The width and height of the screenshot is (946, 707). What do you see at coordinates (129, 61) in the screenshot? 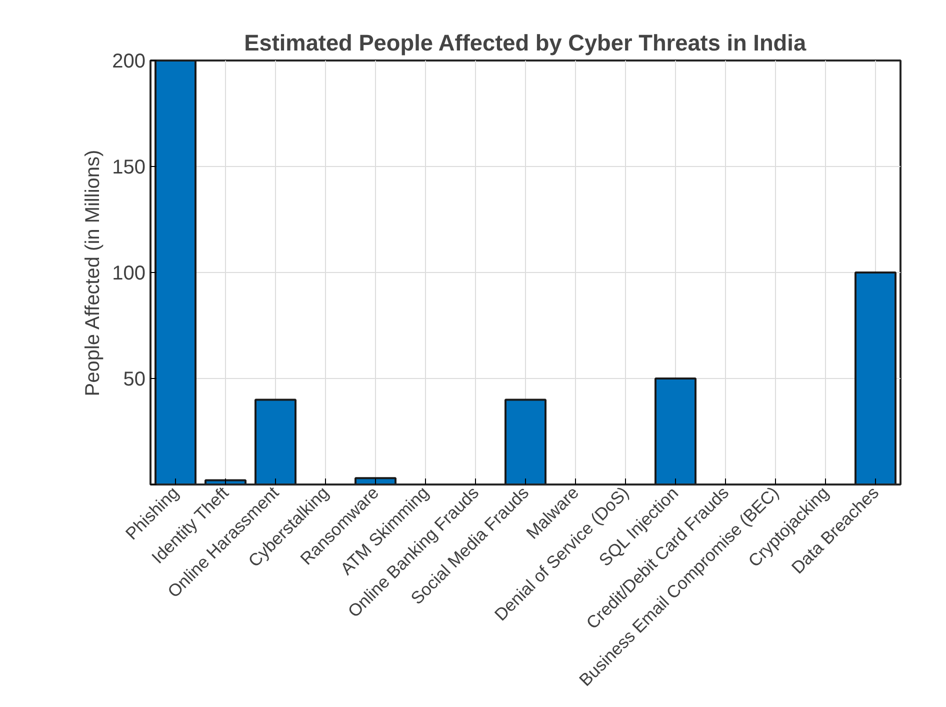
I see `y-tick-label: 200` at bounding box center [129, 61].